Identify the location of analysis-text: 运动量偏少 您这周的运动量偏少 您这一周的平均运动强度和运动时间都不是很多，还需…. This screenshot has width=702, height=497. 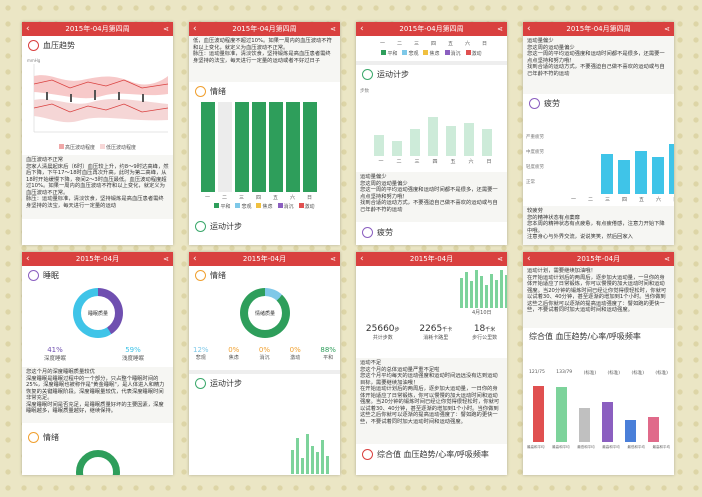
(431, 197).